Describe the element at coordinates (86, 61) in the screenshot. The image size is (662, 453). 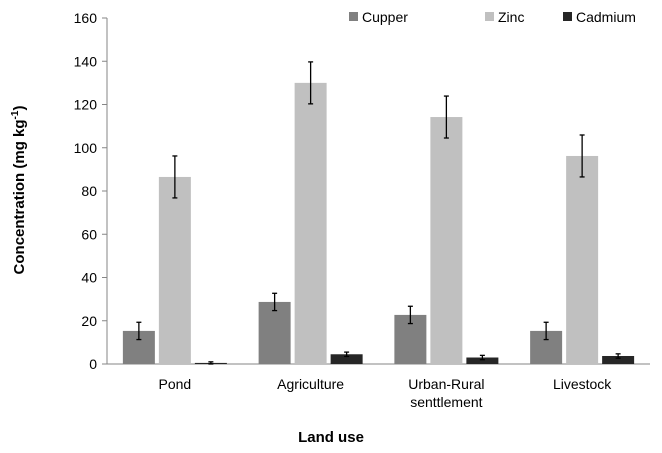
I see `y-tick-label: 140` at that location.